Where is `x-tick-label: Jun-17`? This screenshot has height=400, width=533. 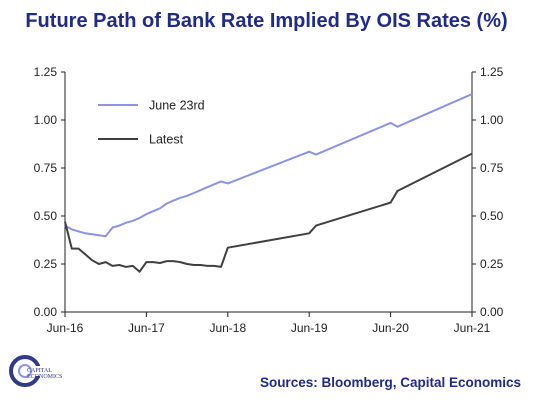 x-tick-label: Jun-17 is located at coordinates (146, 328).